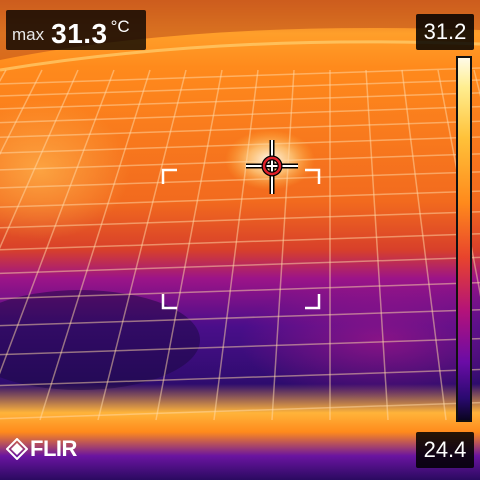 This screenshot has width=480, height=480. I want to click on scale-min-label: 24.4, so click(445, 450).